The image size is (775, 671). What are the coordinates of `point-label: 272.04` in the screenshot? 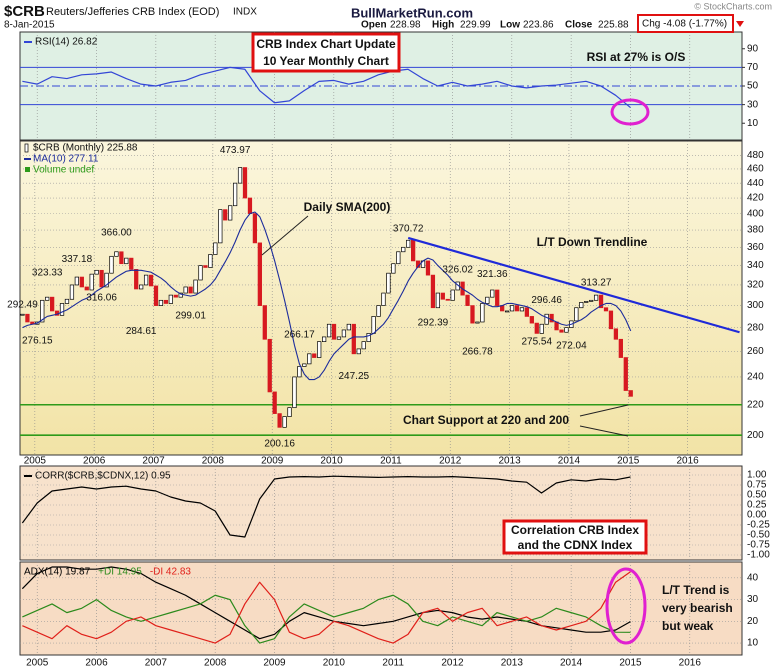 It's located at (571, 346).